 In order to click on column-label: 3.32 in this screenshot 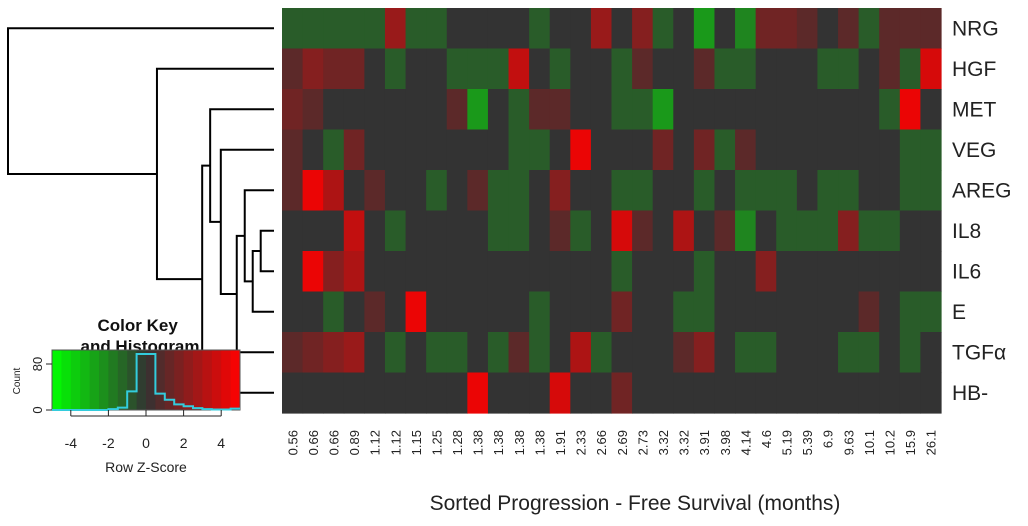, I will do `click(663, 442)`.